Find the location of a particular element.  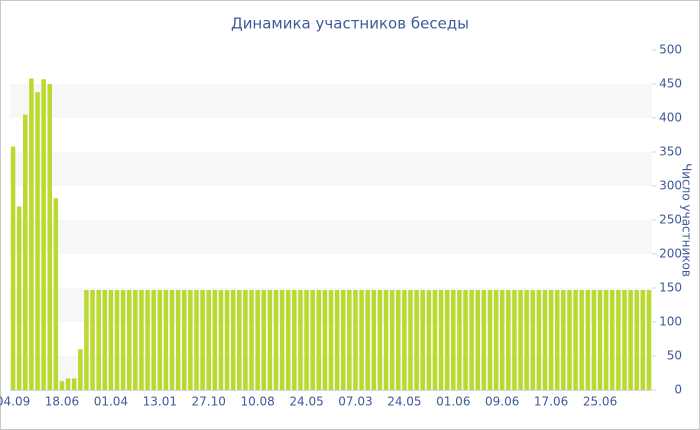

x-tick-label: 10.08 is located at coordinates (257, 402).